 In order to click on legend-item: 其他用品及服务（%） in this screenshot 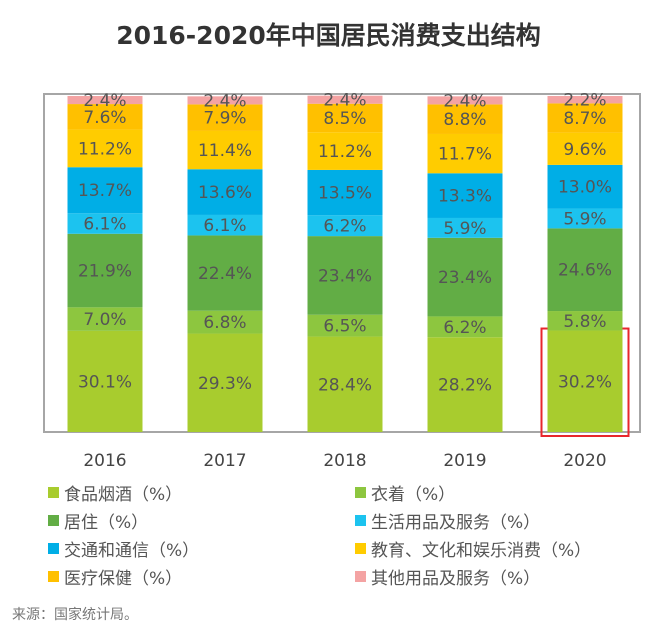, I will do `click(447, 576)`.